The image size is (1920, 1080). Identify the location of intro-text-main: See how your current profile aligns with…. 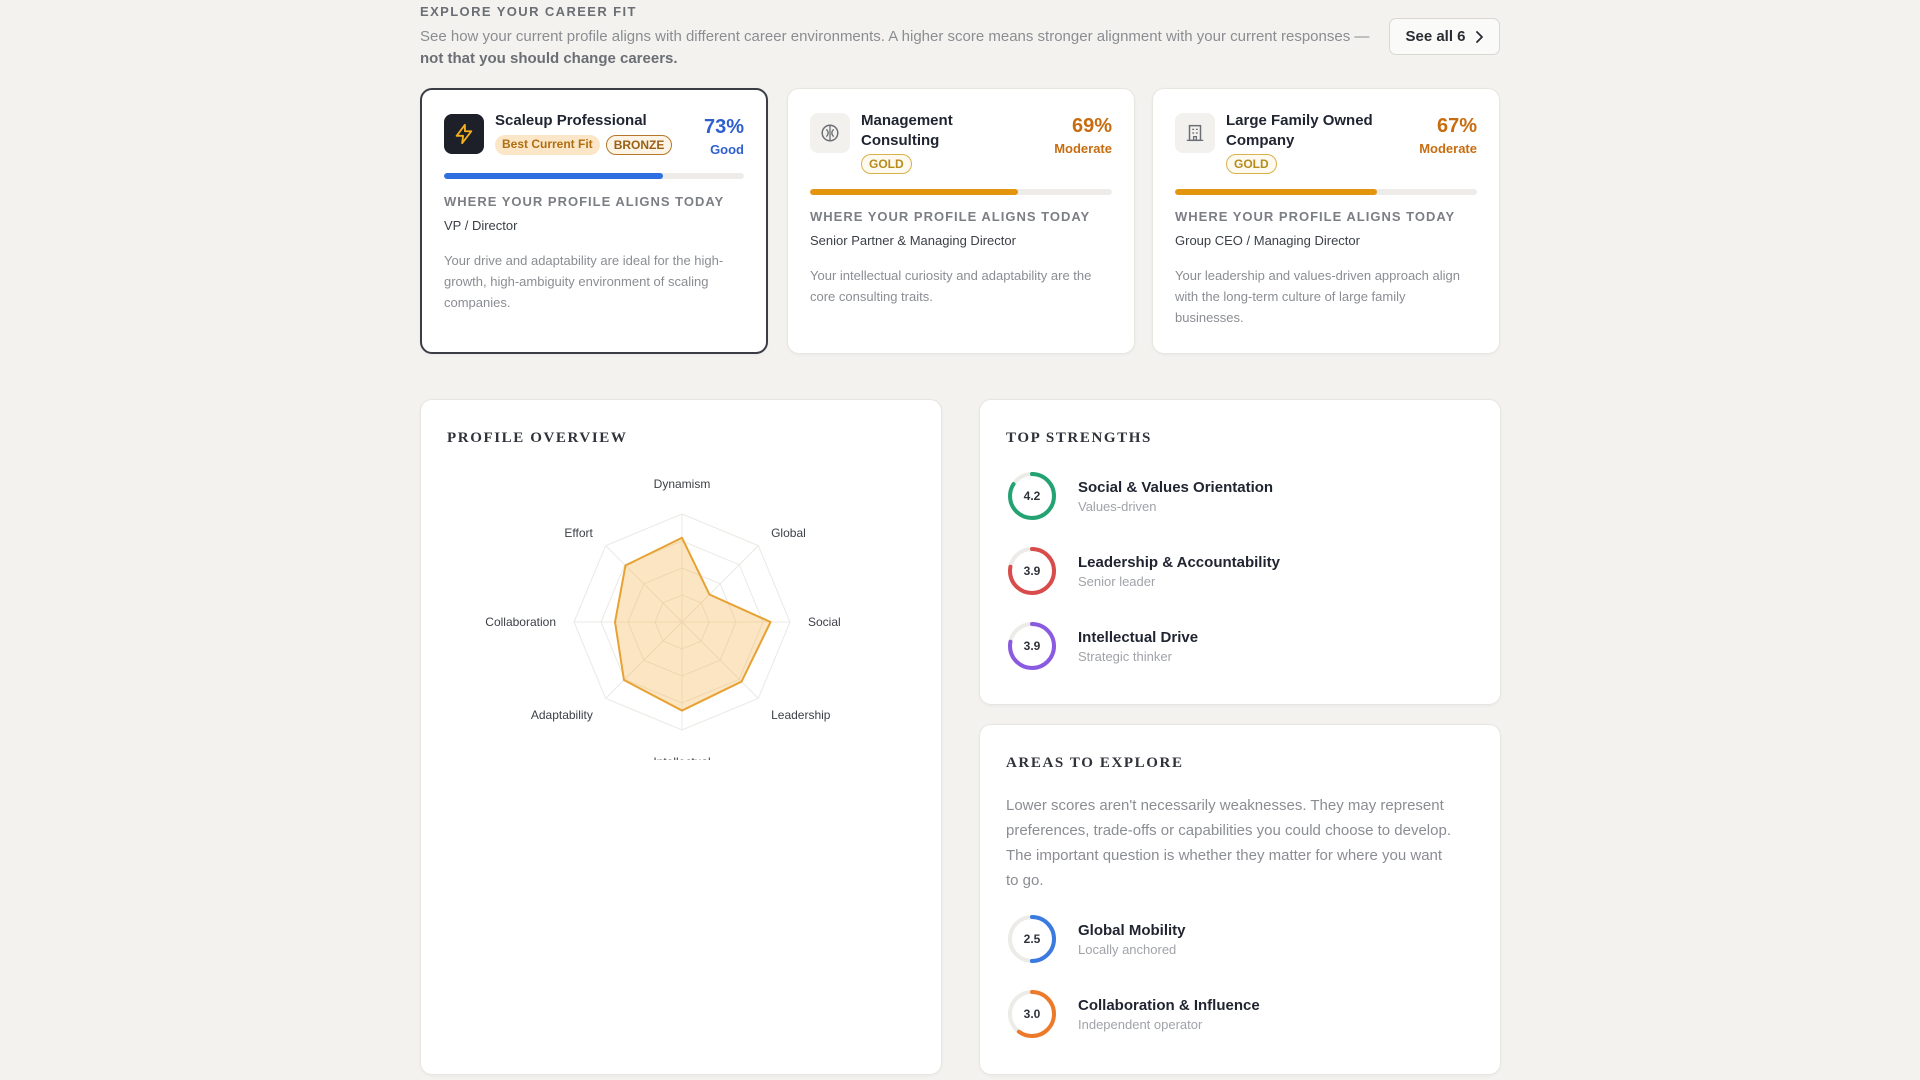
(895, 36).